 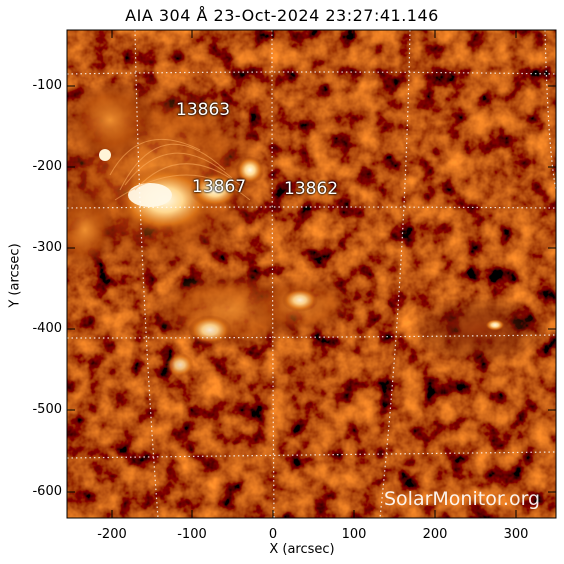 I want to click on y-tick-label: -600, so click(x=47, y=491).